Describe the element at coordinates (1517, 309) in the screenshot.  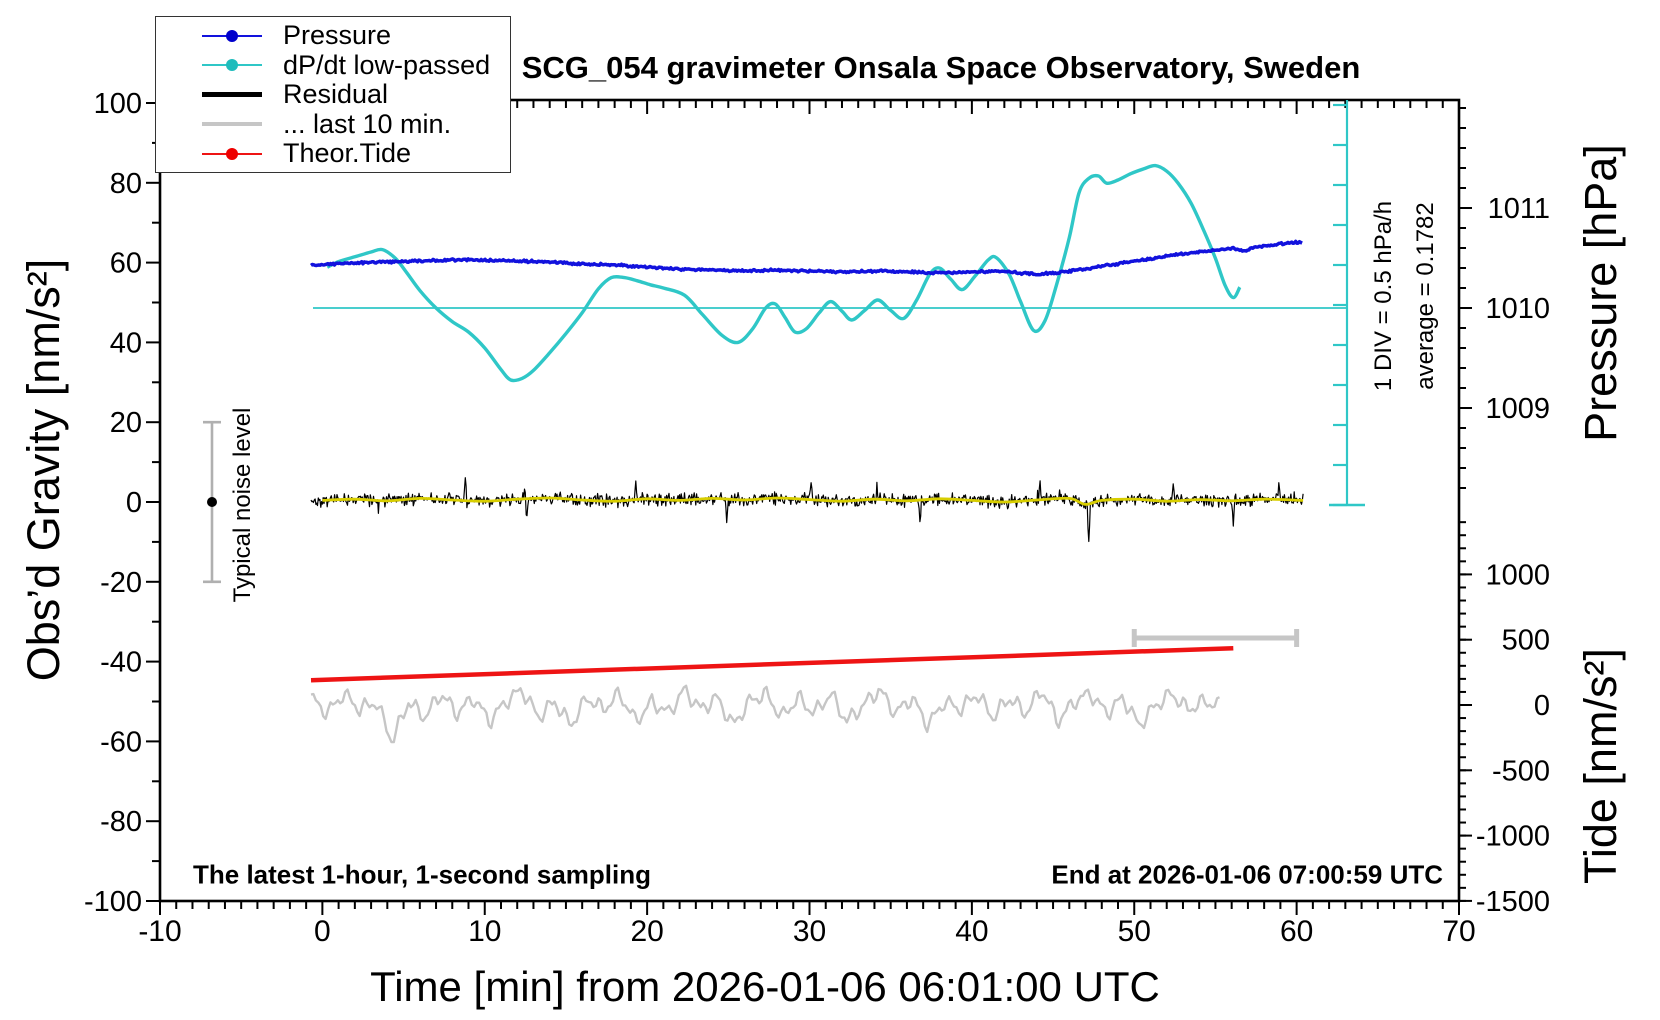
I see `svg-text: 1010` at that location.